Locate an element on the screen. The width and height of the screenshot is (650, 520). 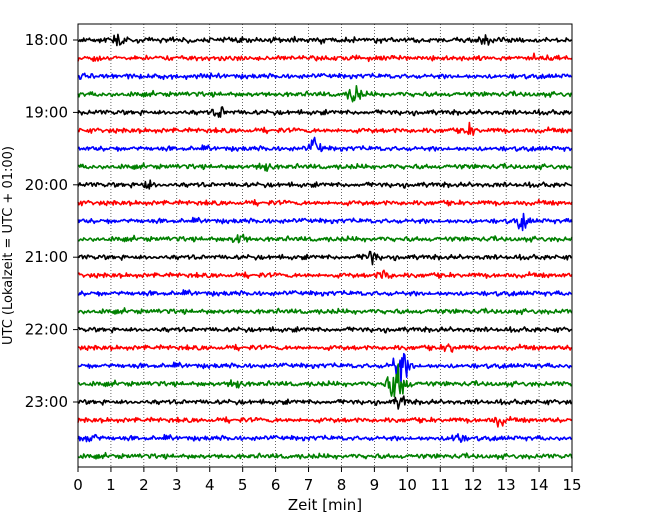
x-tick-label: 5 is located at coordinates (243, 485).